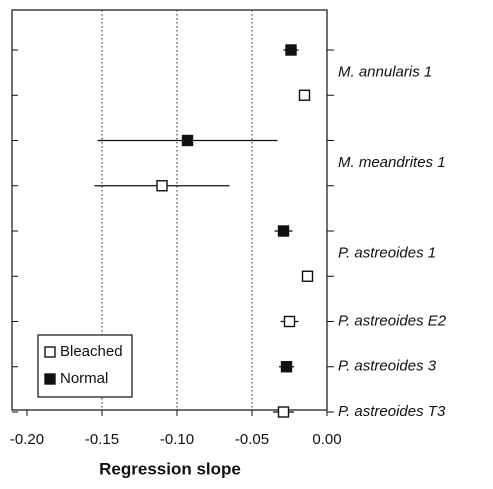 The image size is (493, 489). What do you see at coordinates (252, 439) in the screenshot?
I see `x-tick-label: -0.05` at bounding box center [252, 439].